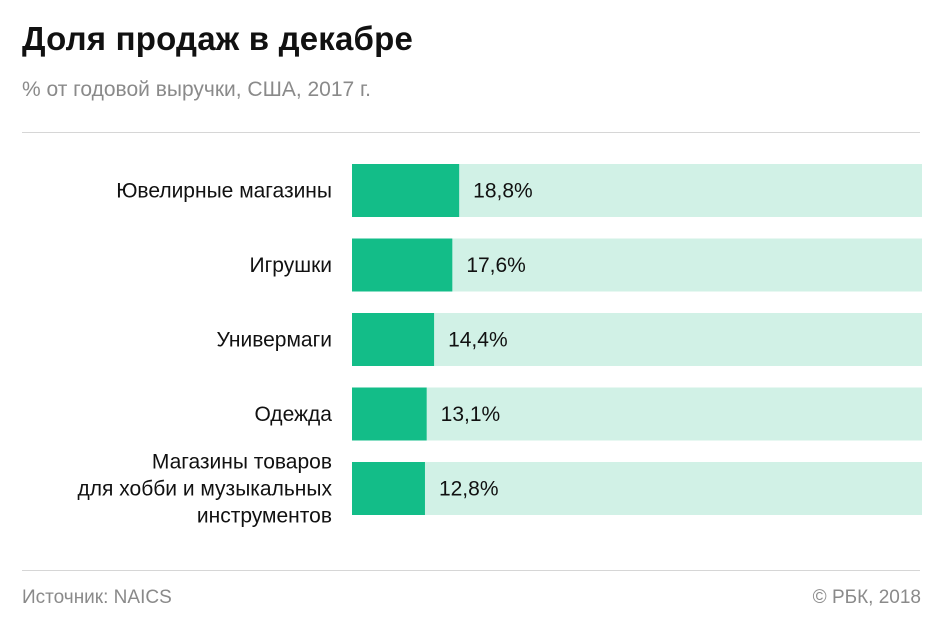  Describe the element at coordinates (224, 191) in the screenshot. I see `category-label: Ювелирные магазины` at that location.